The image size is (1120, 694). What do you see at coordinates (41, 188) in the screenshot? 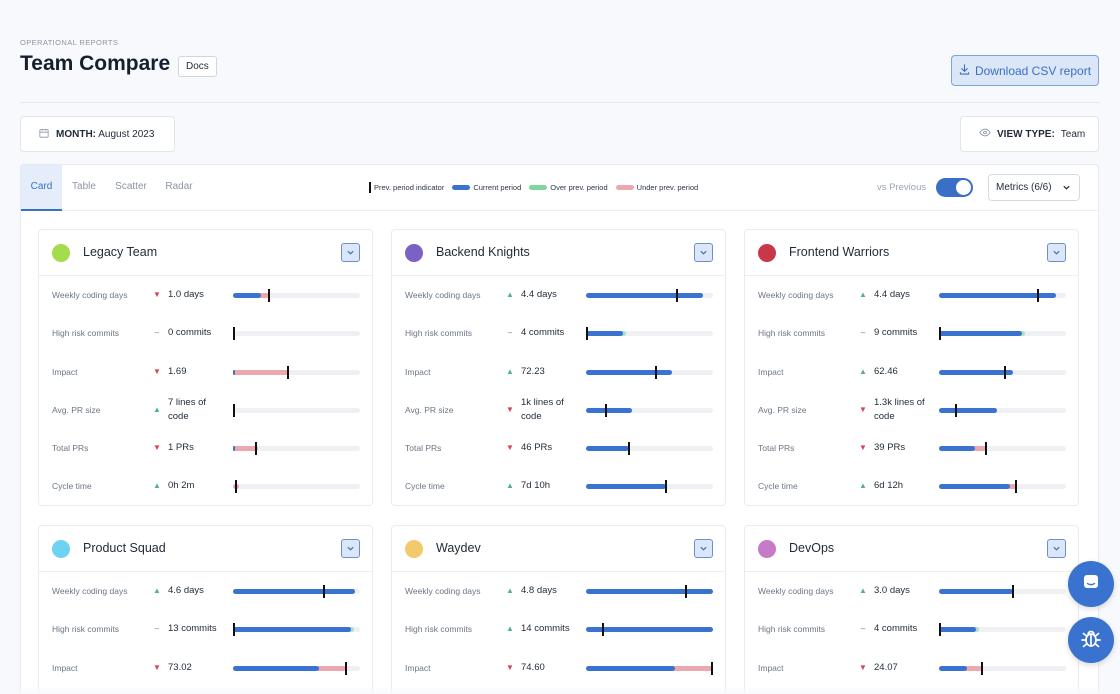
I see `tab-card: Card` at bounding box center [41, 188].